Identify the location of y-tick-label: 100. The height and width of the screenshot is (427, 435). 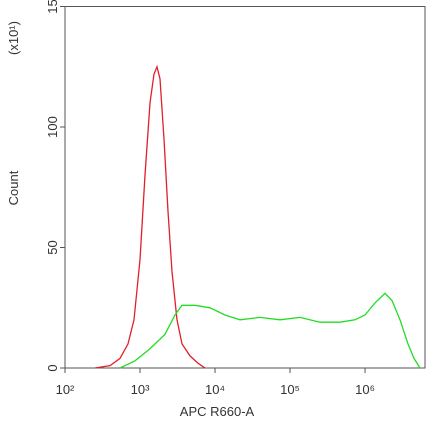
(52, 127).